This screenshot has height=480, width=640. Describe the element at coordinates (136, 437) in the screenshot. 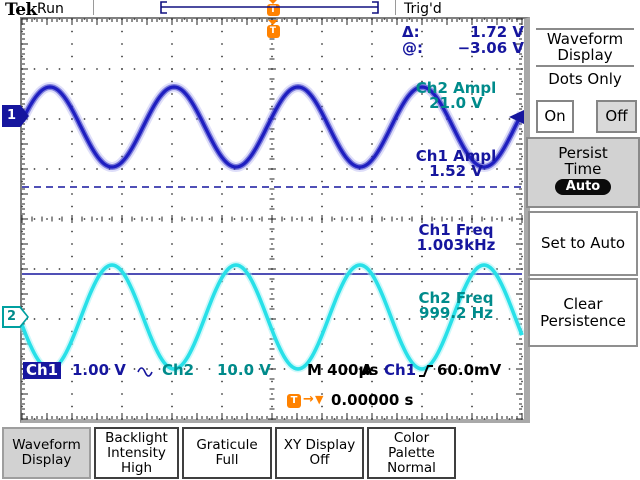

I see `menu-button-label-line: Backlight` at that location.